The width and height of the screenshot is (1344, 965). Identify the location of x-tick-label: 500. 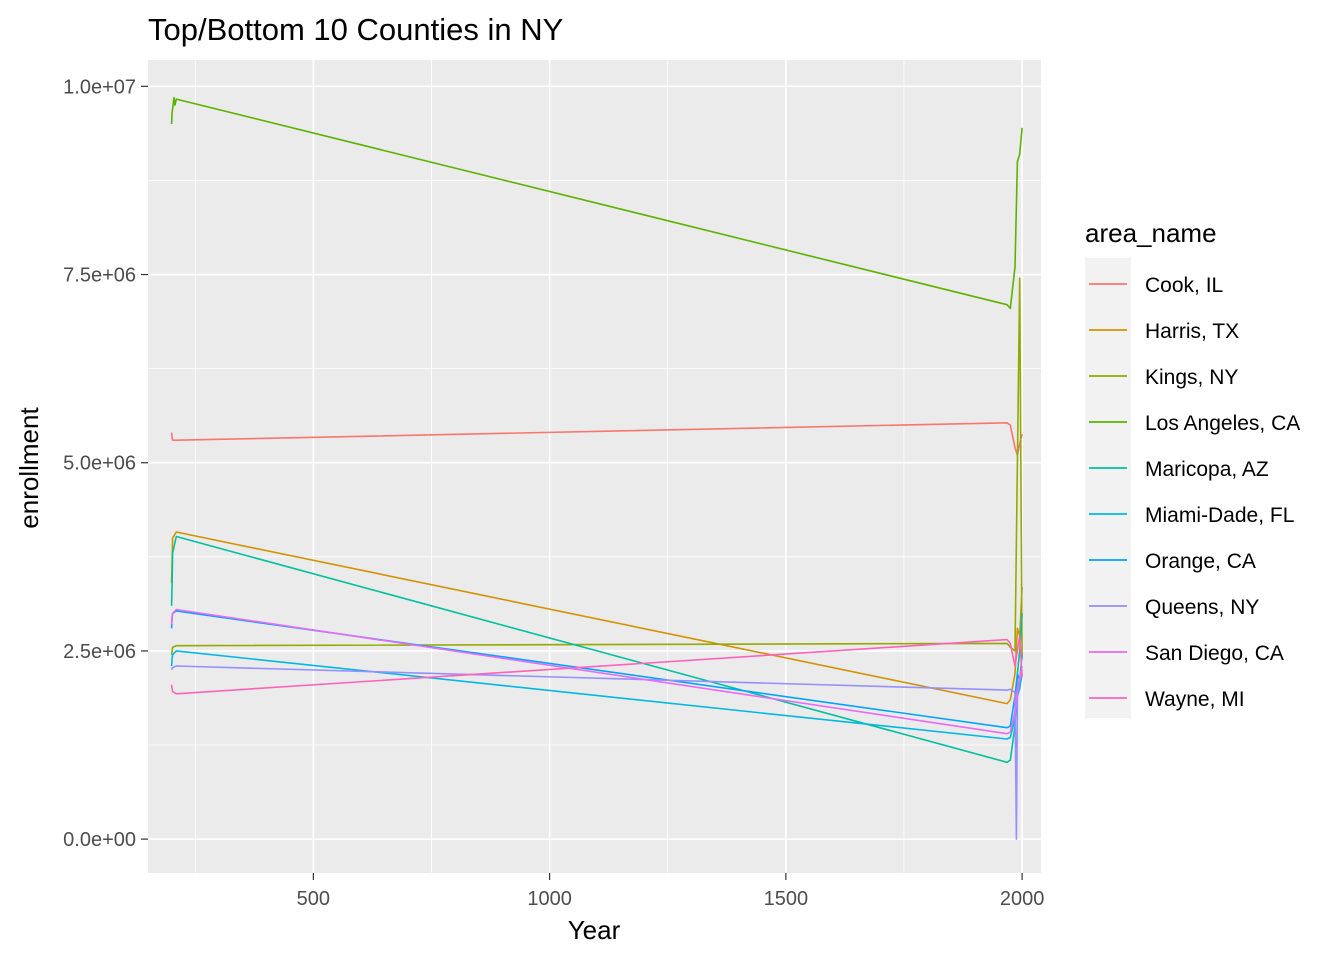
(313, 899).